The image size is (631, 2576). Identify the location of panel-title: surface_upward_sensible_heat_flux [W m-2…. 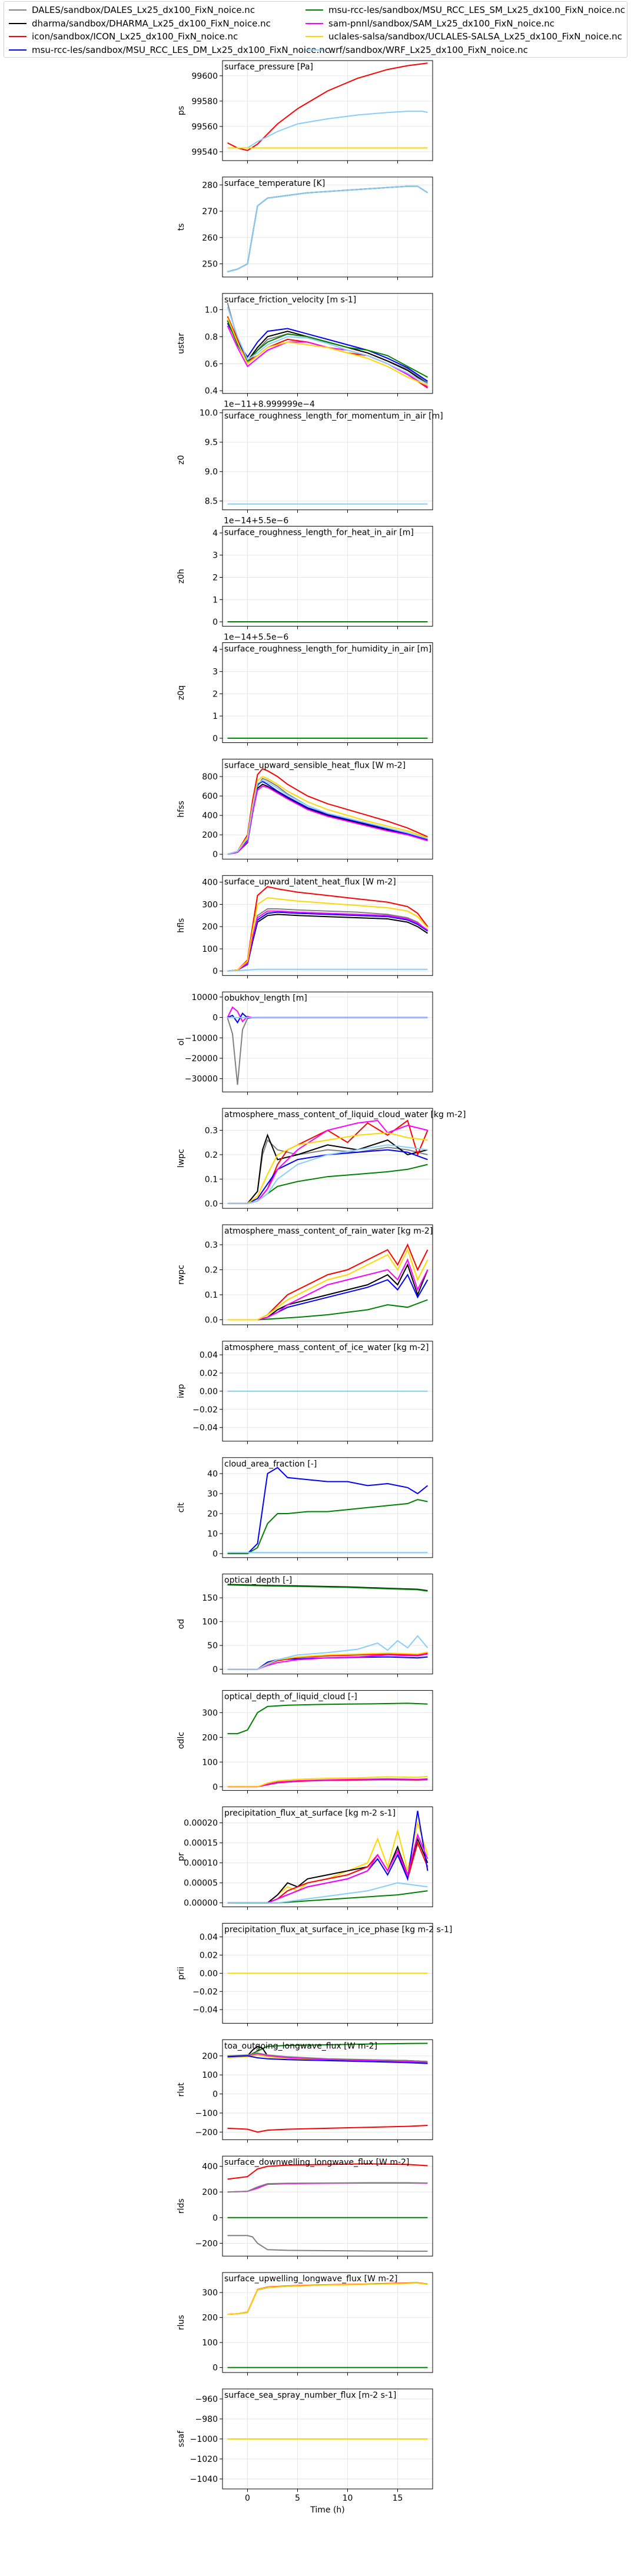
(315, 766).